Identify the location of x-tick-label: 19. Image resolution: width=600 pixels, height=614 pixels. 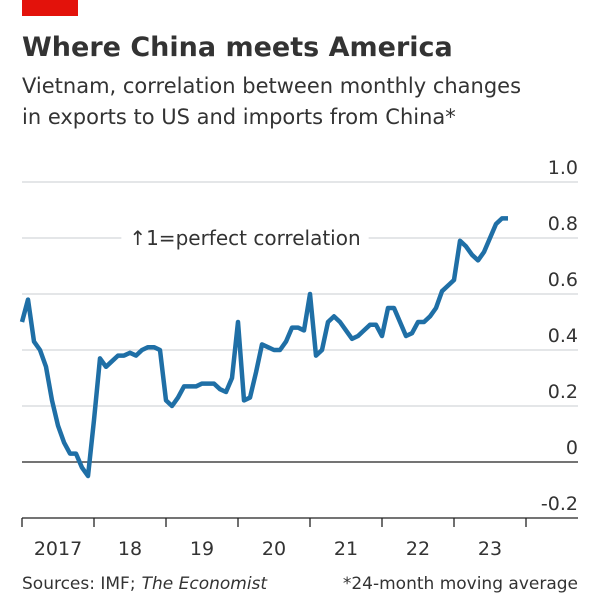
(202, 549).